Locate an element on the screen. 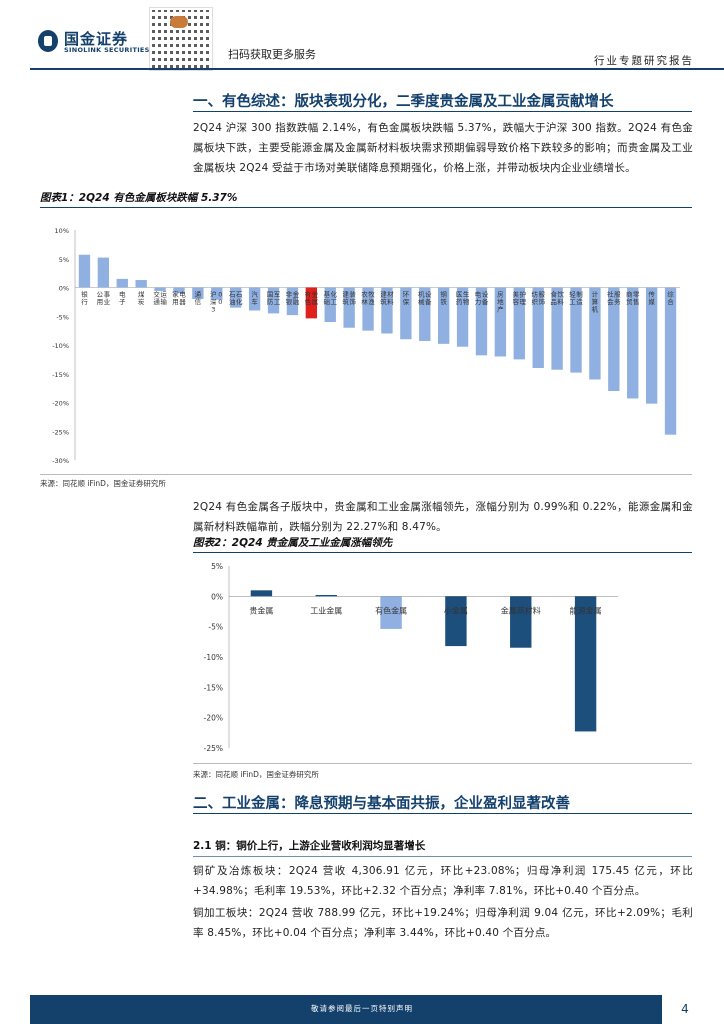 Image resolution: width=724 pixels, height=1024 pixels. section1-title: 一、有色综述：版块表现分化，二季度贵金属及工业金属贡献增长 is located at coordinates (403, 102).